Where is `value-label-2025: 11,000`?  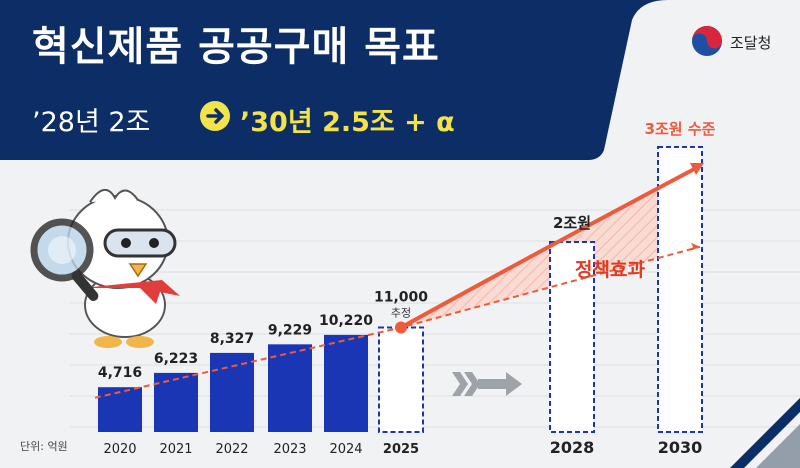
value-label-2025: 11,000 is located at coordinates (401, 298).